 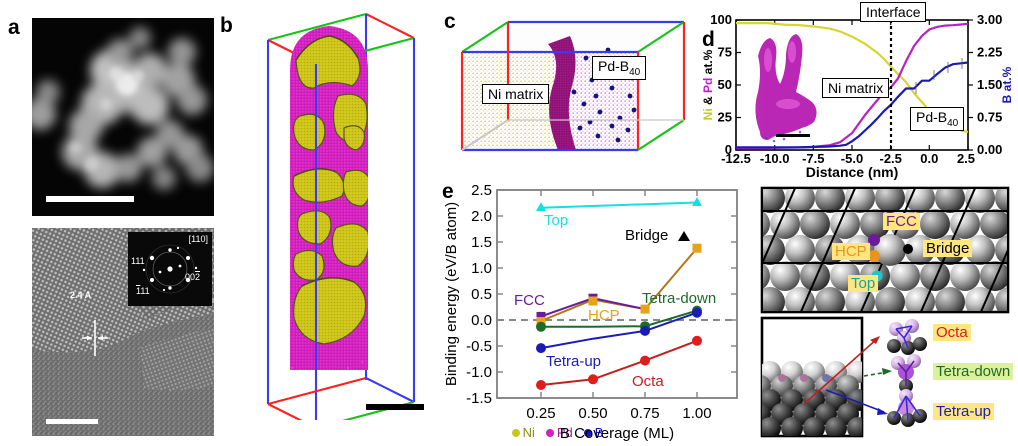 I want to click on svg-text: 1.0, so click(x=481, y=268).